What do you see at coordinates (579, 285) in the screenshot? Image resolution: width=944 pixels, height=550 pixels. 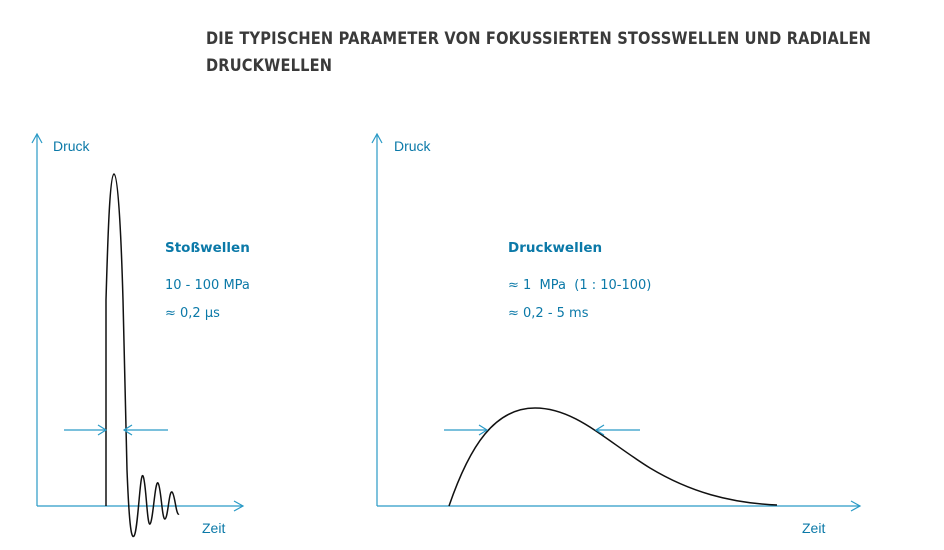 I see `pressure-wave-pressure: ≈ 1 MPa (1 : 10-100)` at bounding box center [579, 285].